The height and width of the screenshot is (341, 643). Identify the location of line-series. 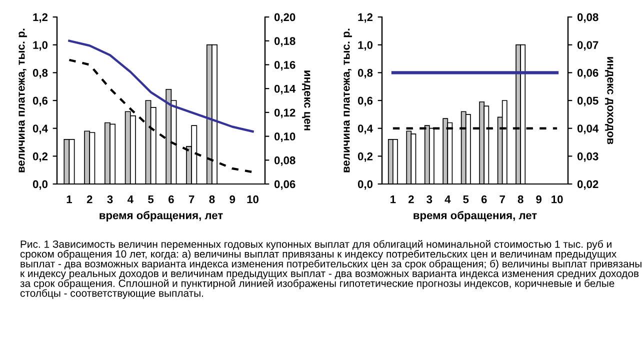
(161, 86).